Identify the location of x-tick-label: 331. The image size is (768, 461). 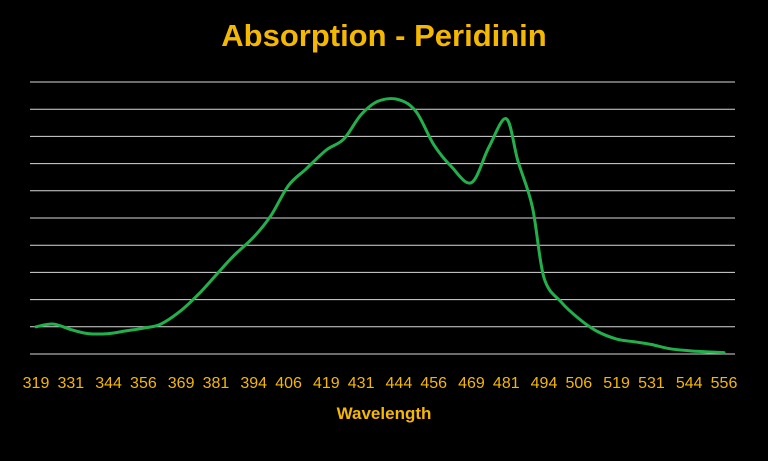
(70, 383).